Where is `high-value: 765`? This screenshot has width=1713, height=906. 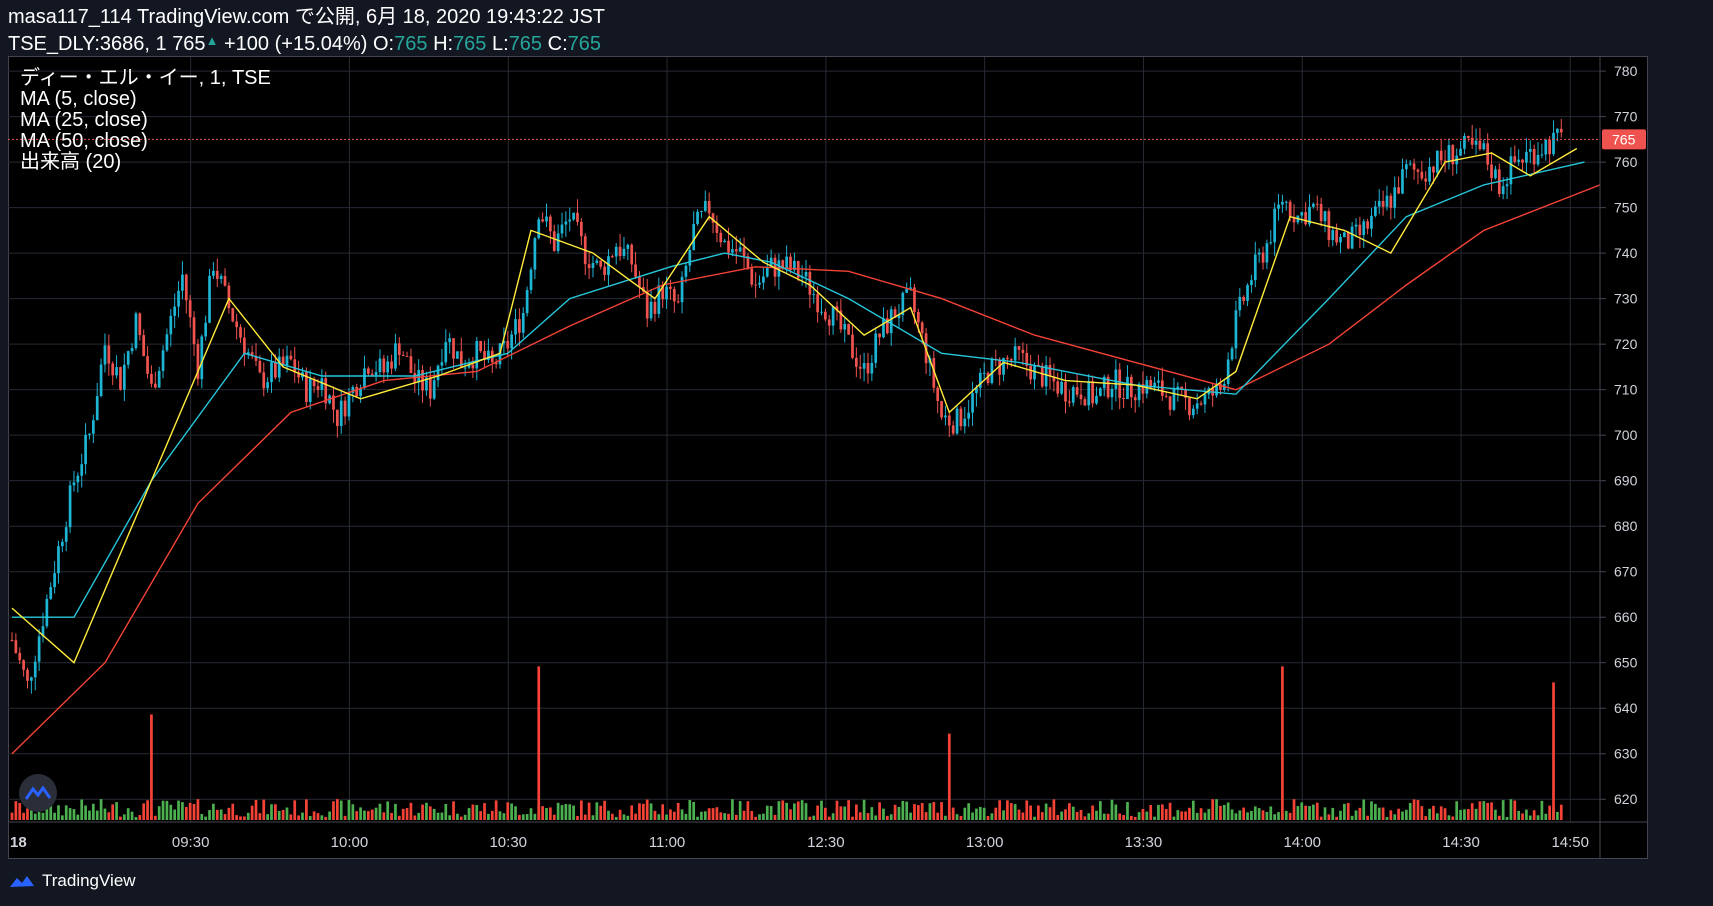
high-value: 765 is located at coordinates (470, 44).